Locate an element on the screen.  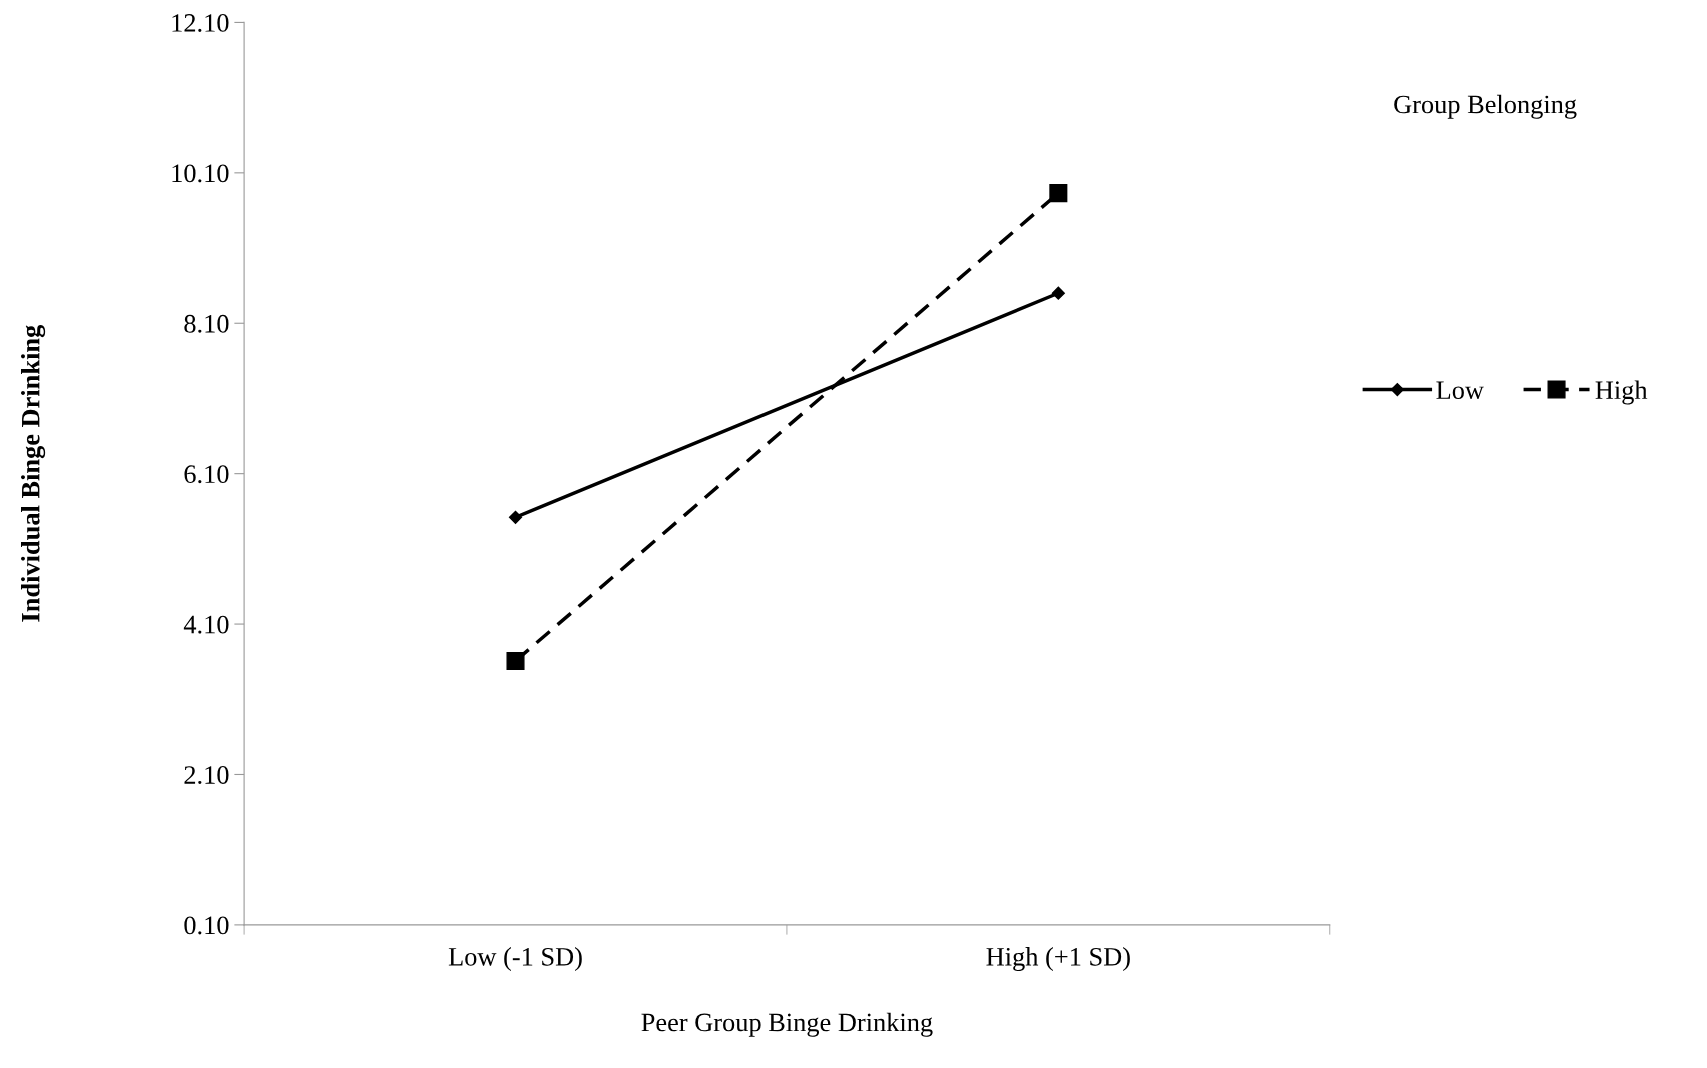
y-tick-label: 12.10 is located at coordinates (200, 23).